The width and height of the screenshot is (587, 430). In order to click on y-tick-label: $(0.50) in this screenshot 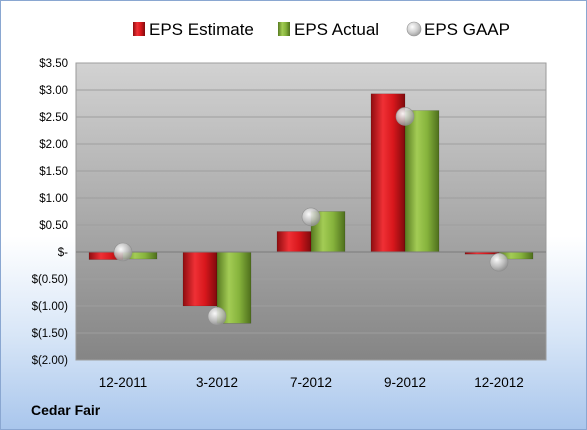, I will do `click(50, 280)`.